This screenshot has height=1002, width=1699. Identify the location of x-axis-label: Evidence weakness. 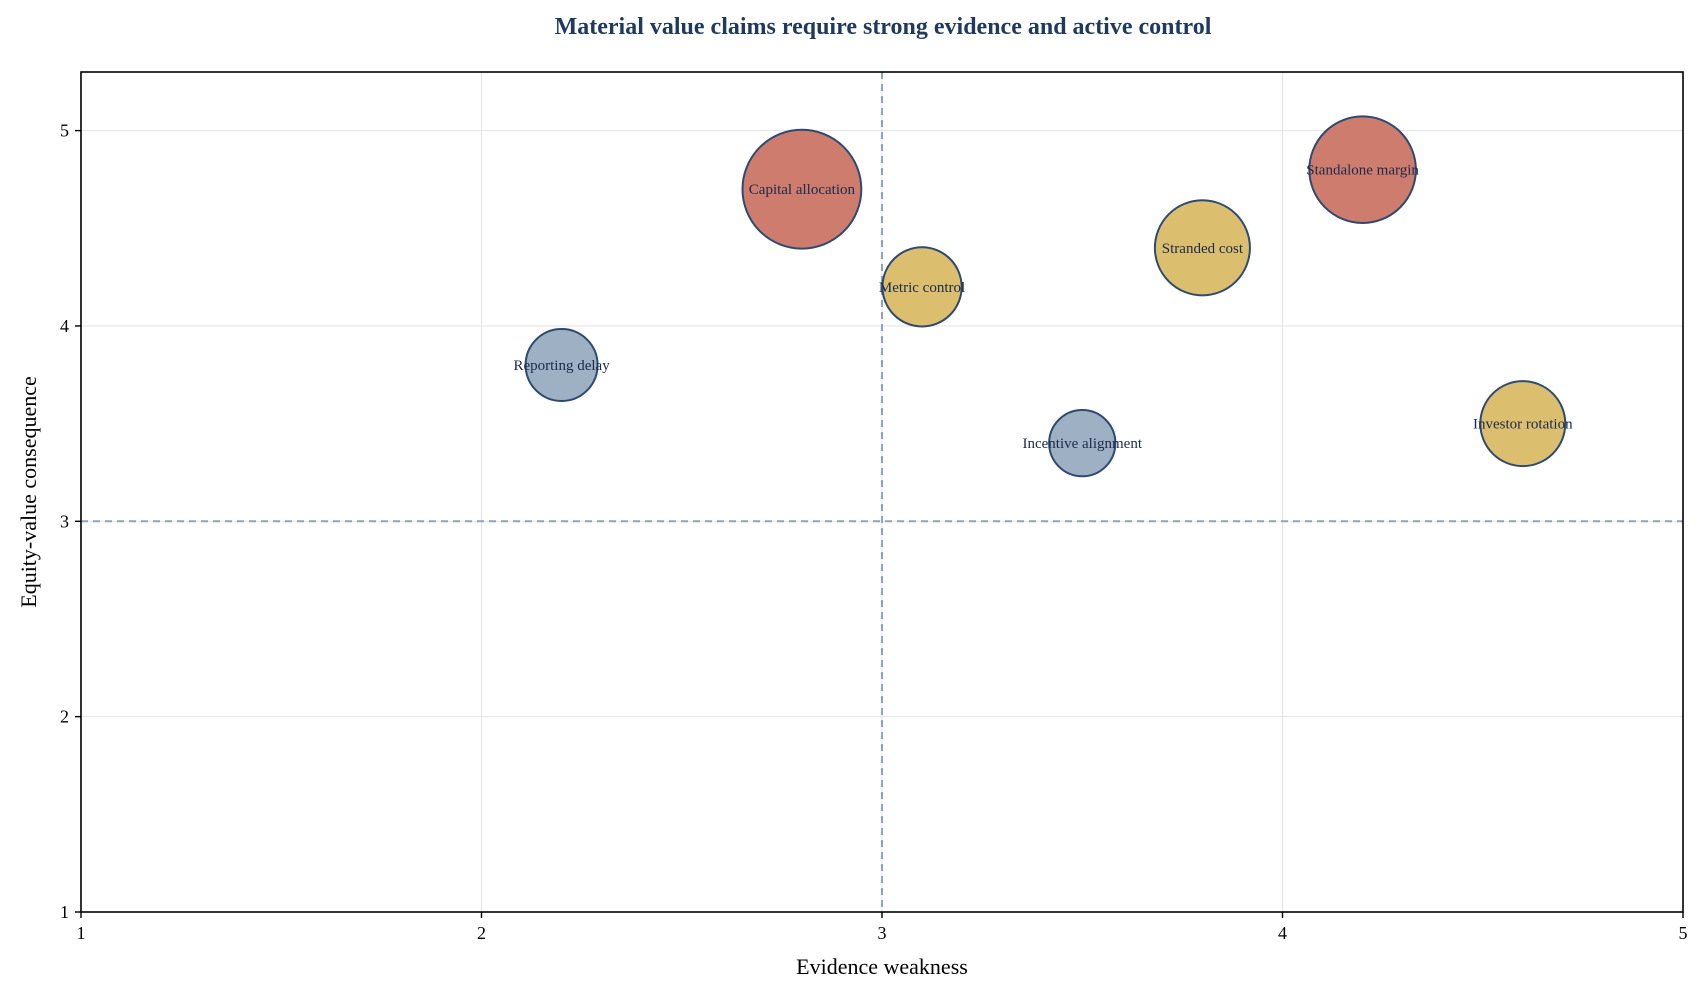
(882, 966).